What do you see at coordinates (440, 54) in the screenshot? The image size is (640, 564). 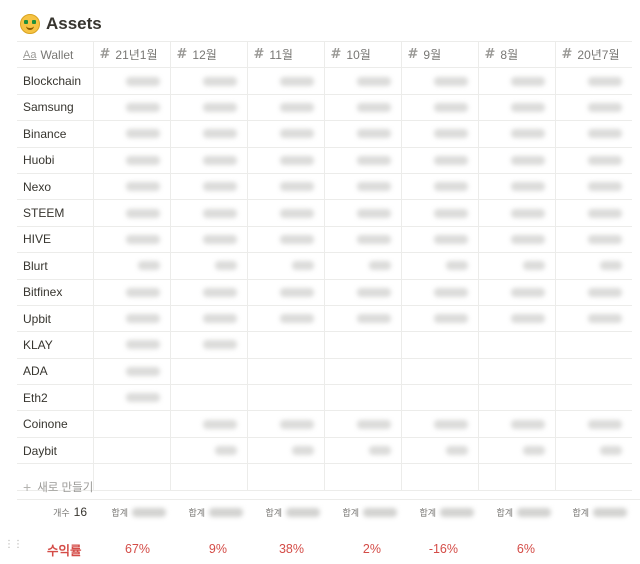 I see `column-header-month: #9월` at bounding box center [440, 54].